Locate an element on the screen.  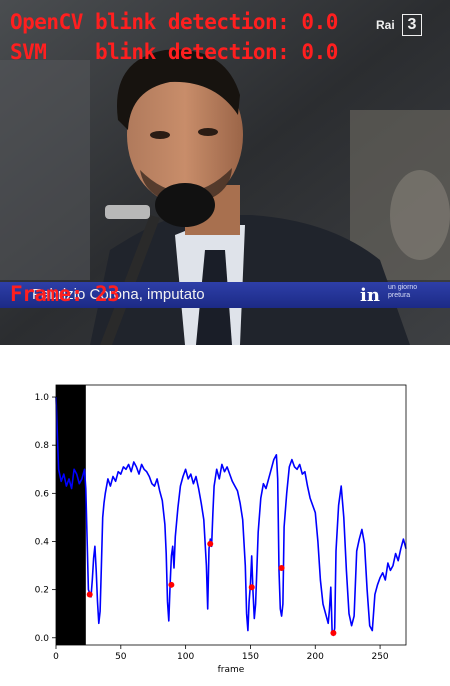
suit-jacket is located at coordinates (250, 279).